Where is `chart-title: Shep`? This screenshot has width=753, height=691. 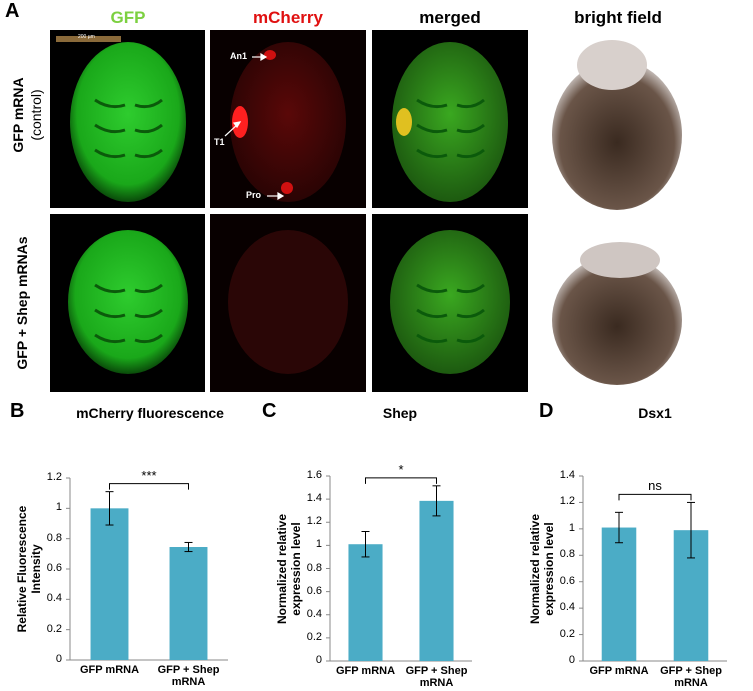
chart-title: Shep is located at coordinates (400, 413).